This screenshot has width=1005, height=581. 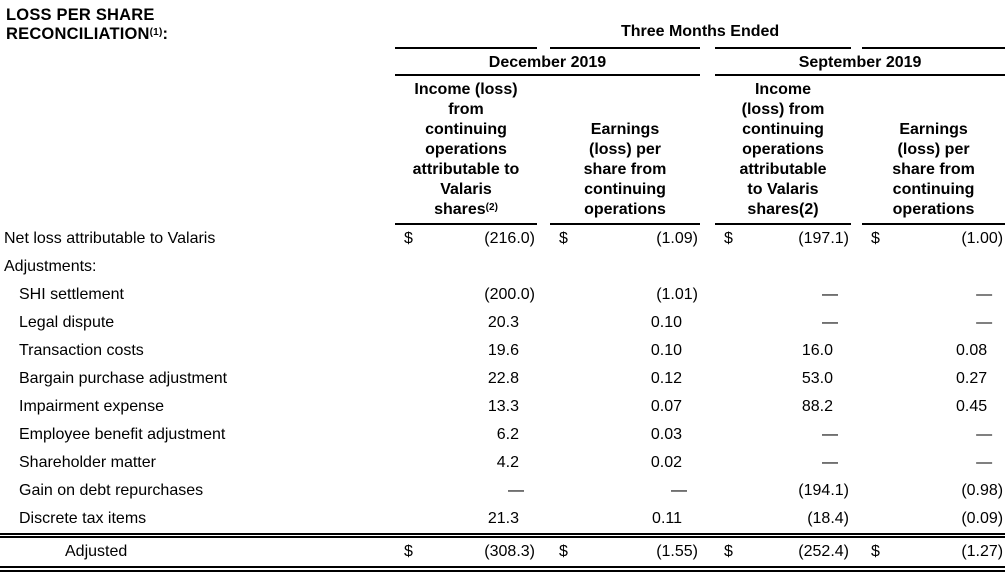 I want to click on title-line2: RECONCILIATION, so click(x=78, y=34).